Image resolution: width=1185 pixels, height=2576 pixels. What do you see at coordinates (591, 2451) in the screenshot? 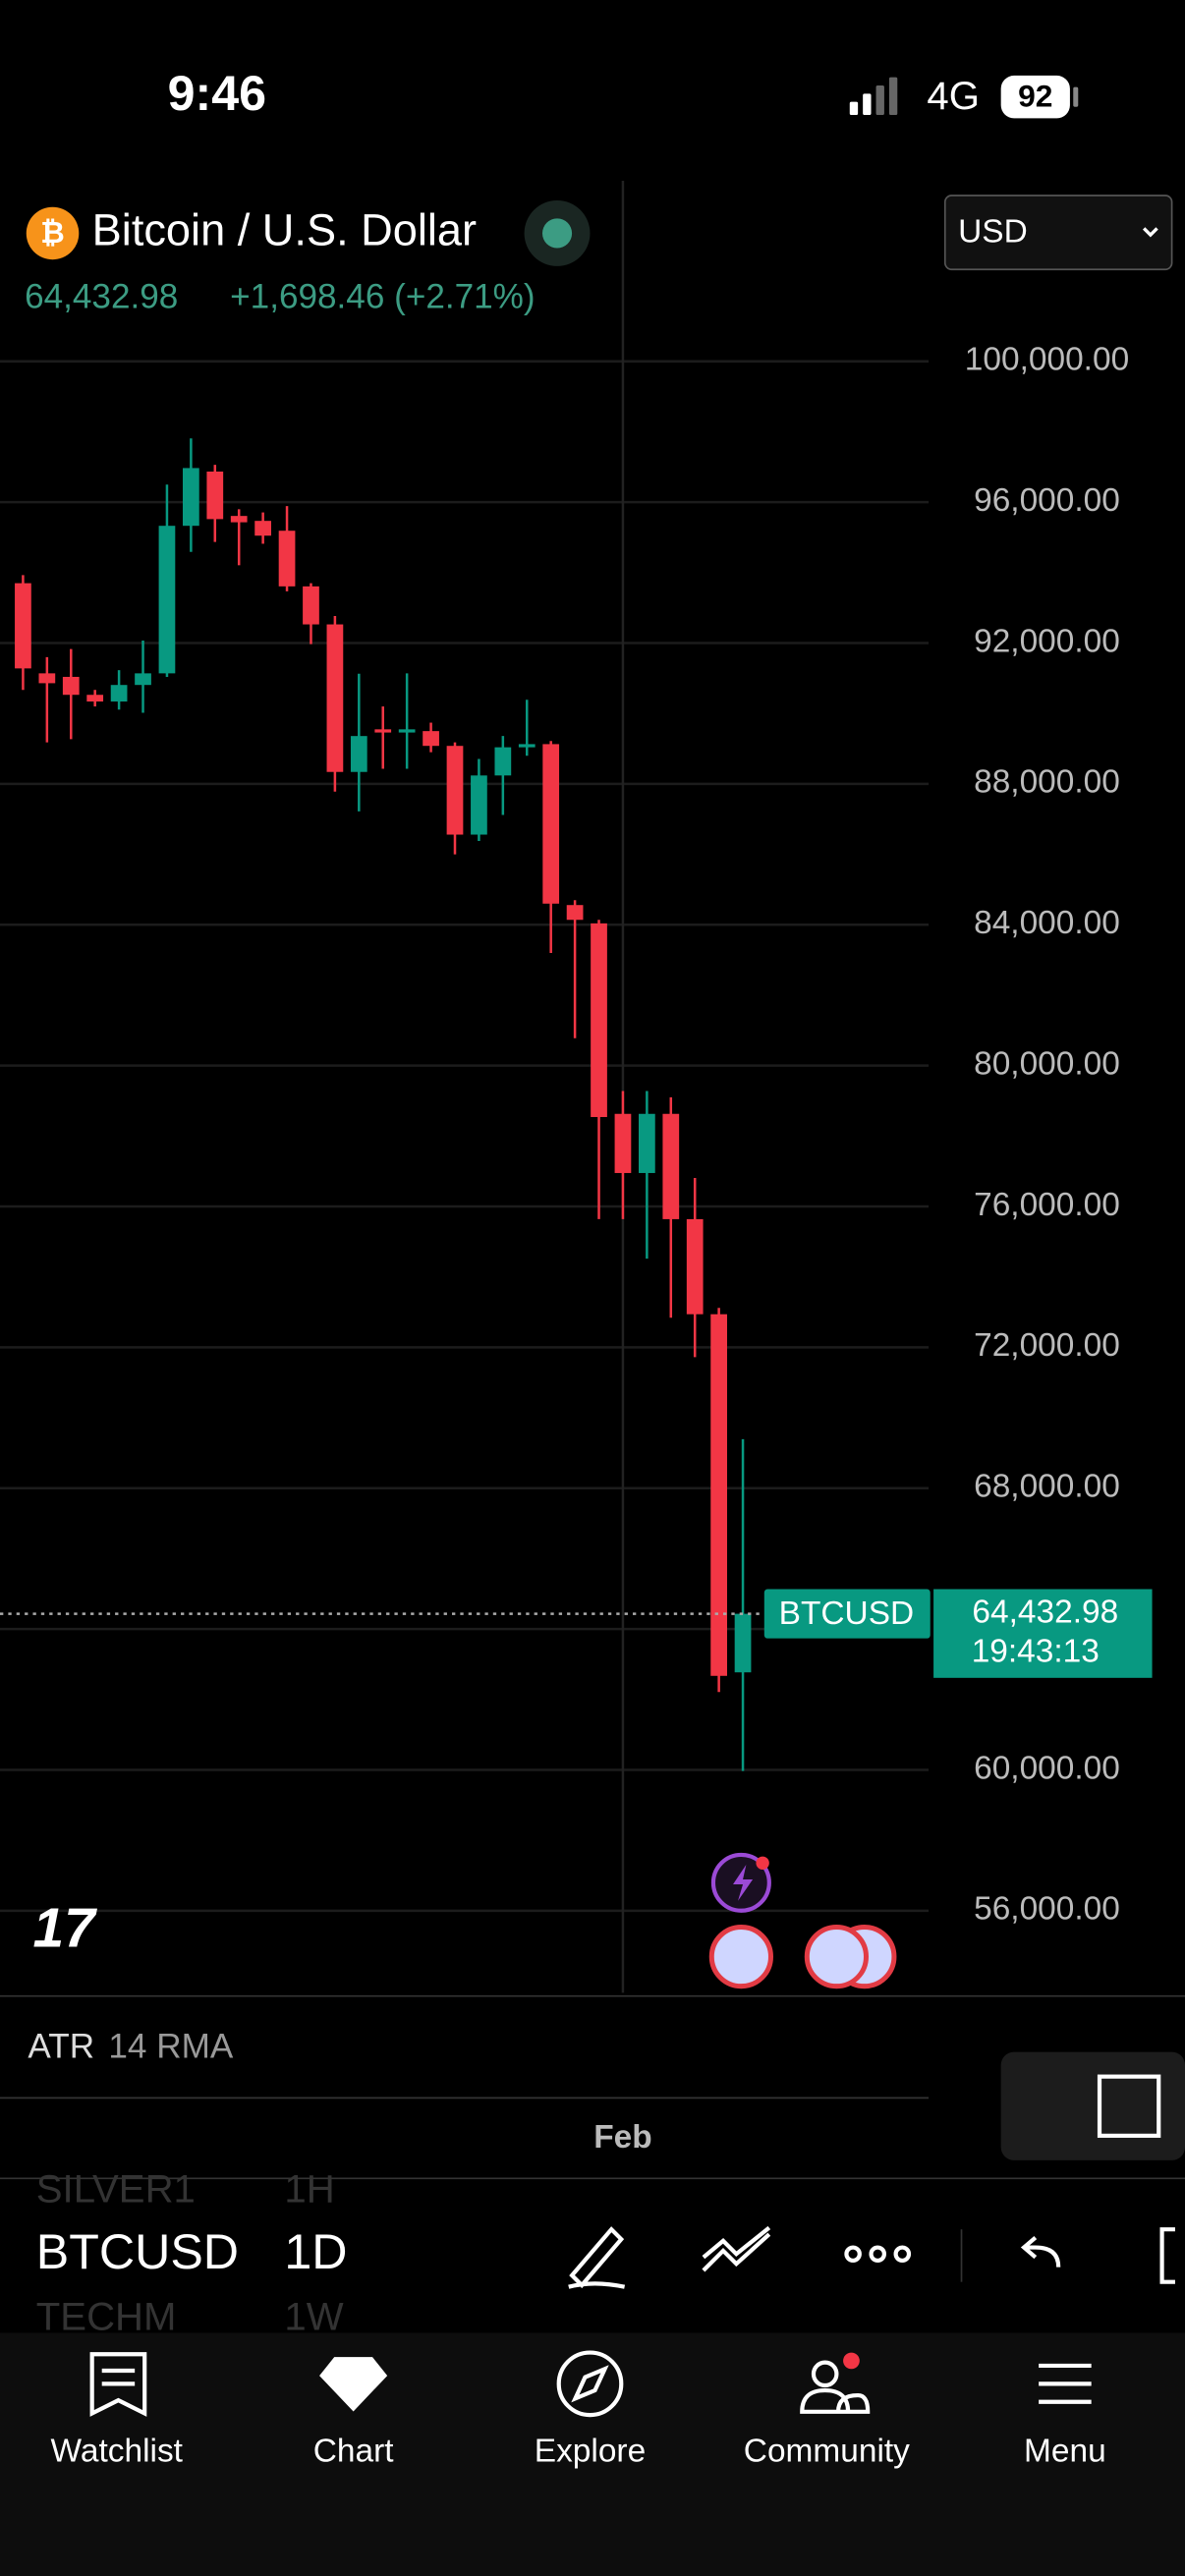
I see `tab-label: Explore` at bounding box center [591, 2451].